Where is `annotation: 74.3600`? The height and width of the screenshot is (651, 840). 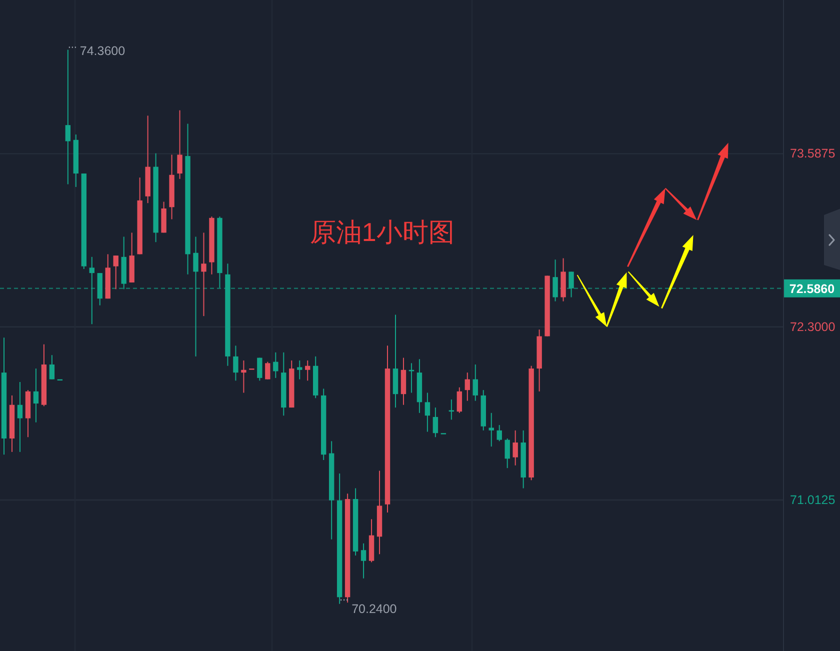 annotation: 74.3600 is located at coordinates (103, 51).